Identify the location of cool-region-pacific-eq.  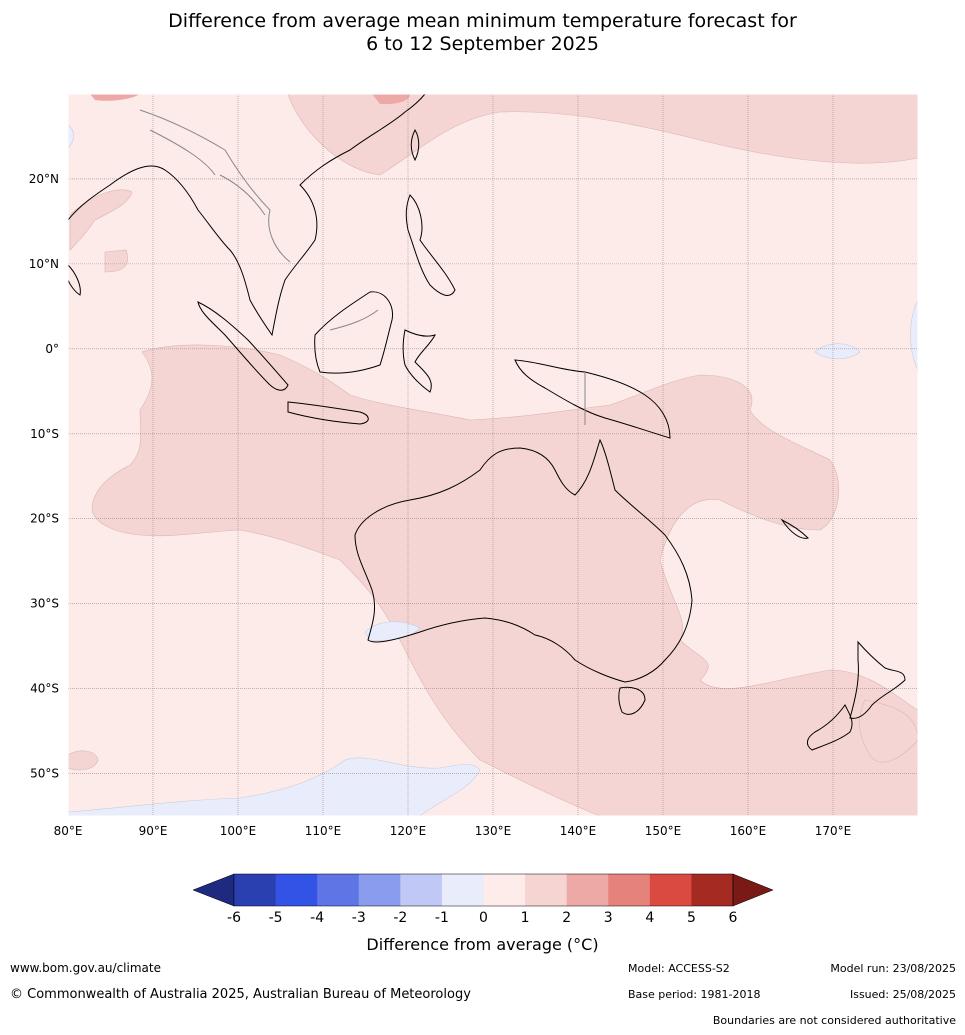
(837, 351).